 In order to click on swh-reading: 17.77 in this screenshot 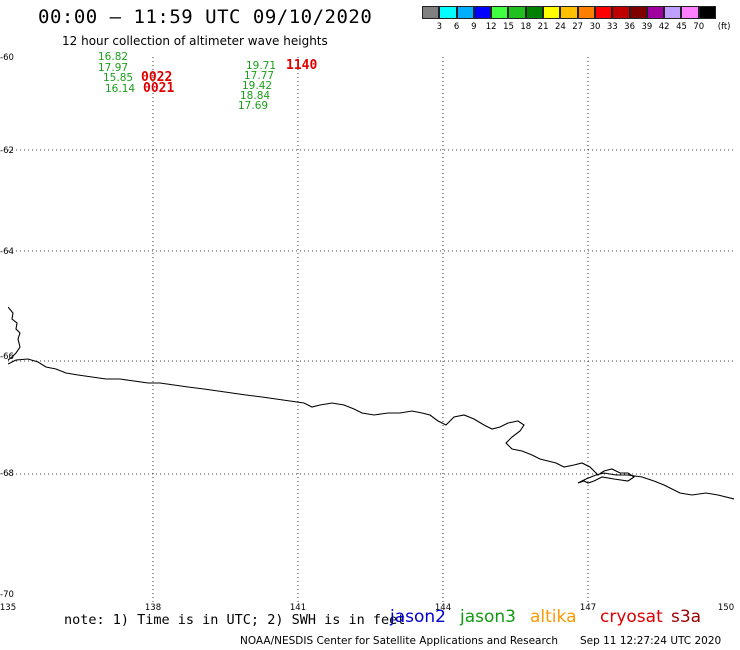, I will do `click(259, 76)`.